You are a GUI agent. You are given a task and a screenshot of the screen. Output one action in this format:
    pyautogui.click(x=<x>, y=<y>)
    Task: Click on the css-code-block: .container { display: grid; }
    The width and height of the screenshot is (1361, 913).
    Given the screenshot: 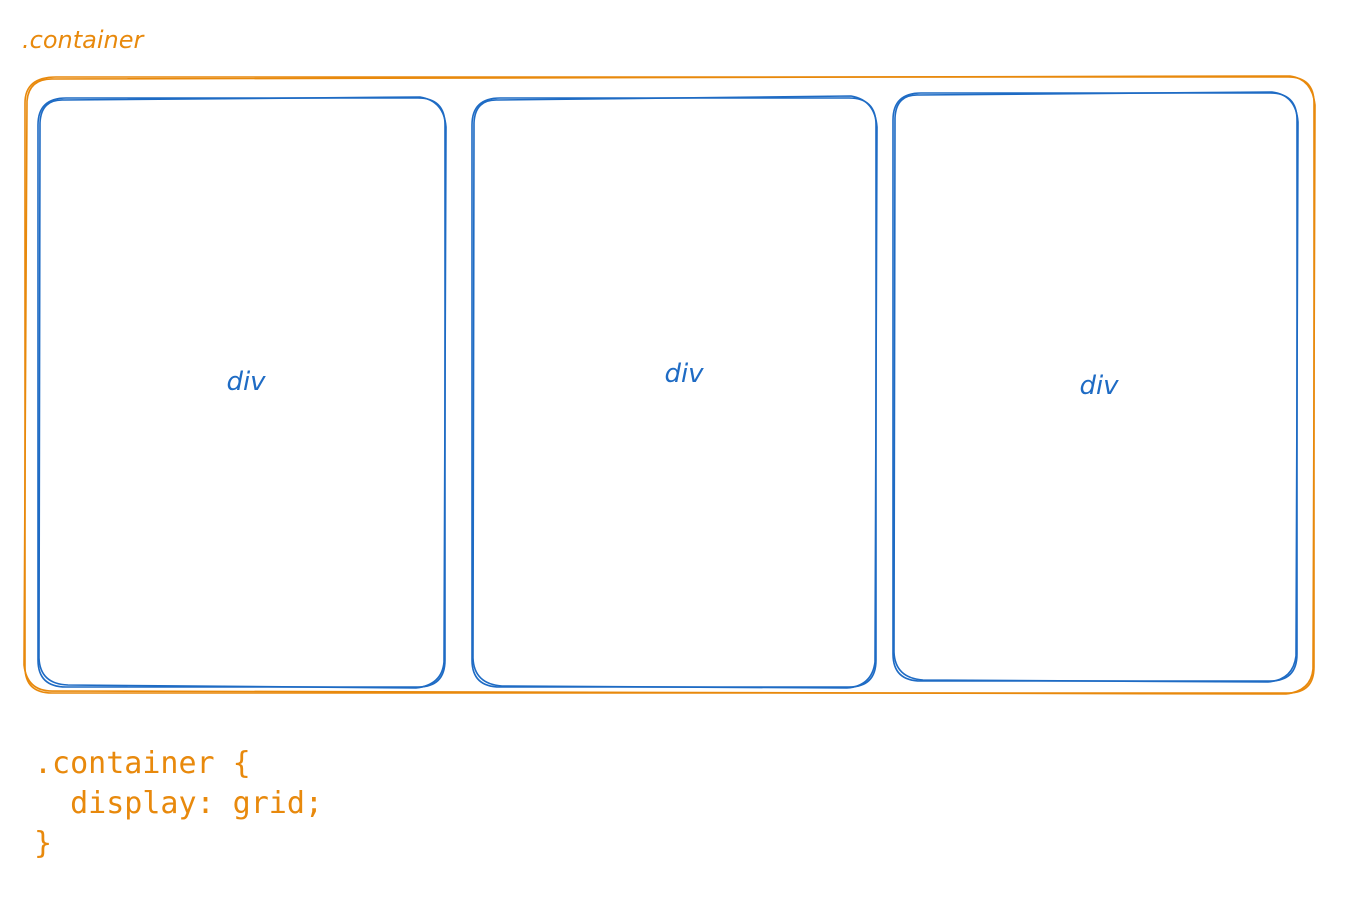 What is the action you would take?
    pyautogui.click(x=178, y=804)
    